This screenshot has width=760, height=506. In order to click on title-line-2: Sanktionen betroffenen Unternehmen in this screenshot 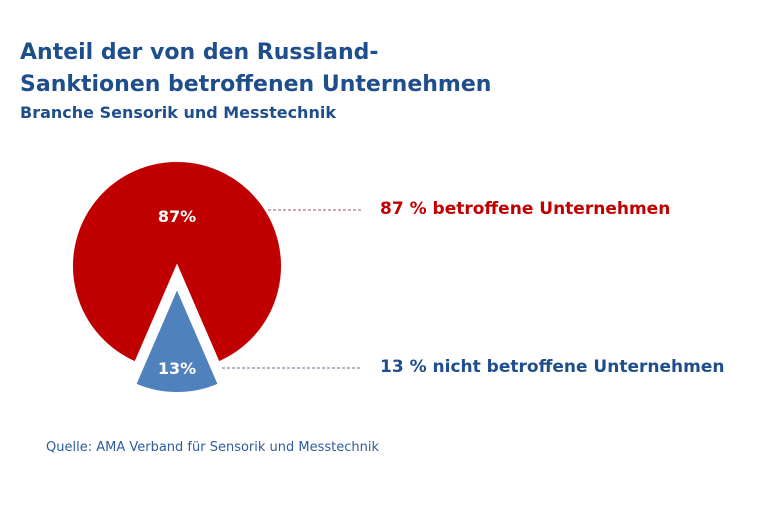, I will do `click(256, 84)`.